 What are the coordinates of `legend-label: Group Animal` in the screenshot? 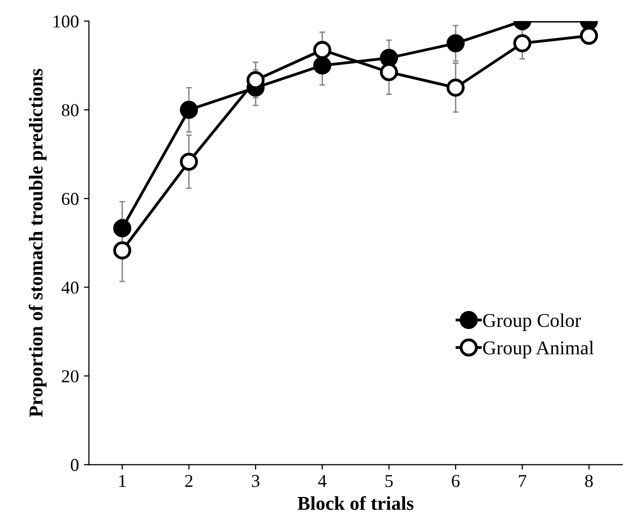 It's located at (538, 349).